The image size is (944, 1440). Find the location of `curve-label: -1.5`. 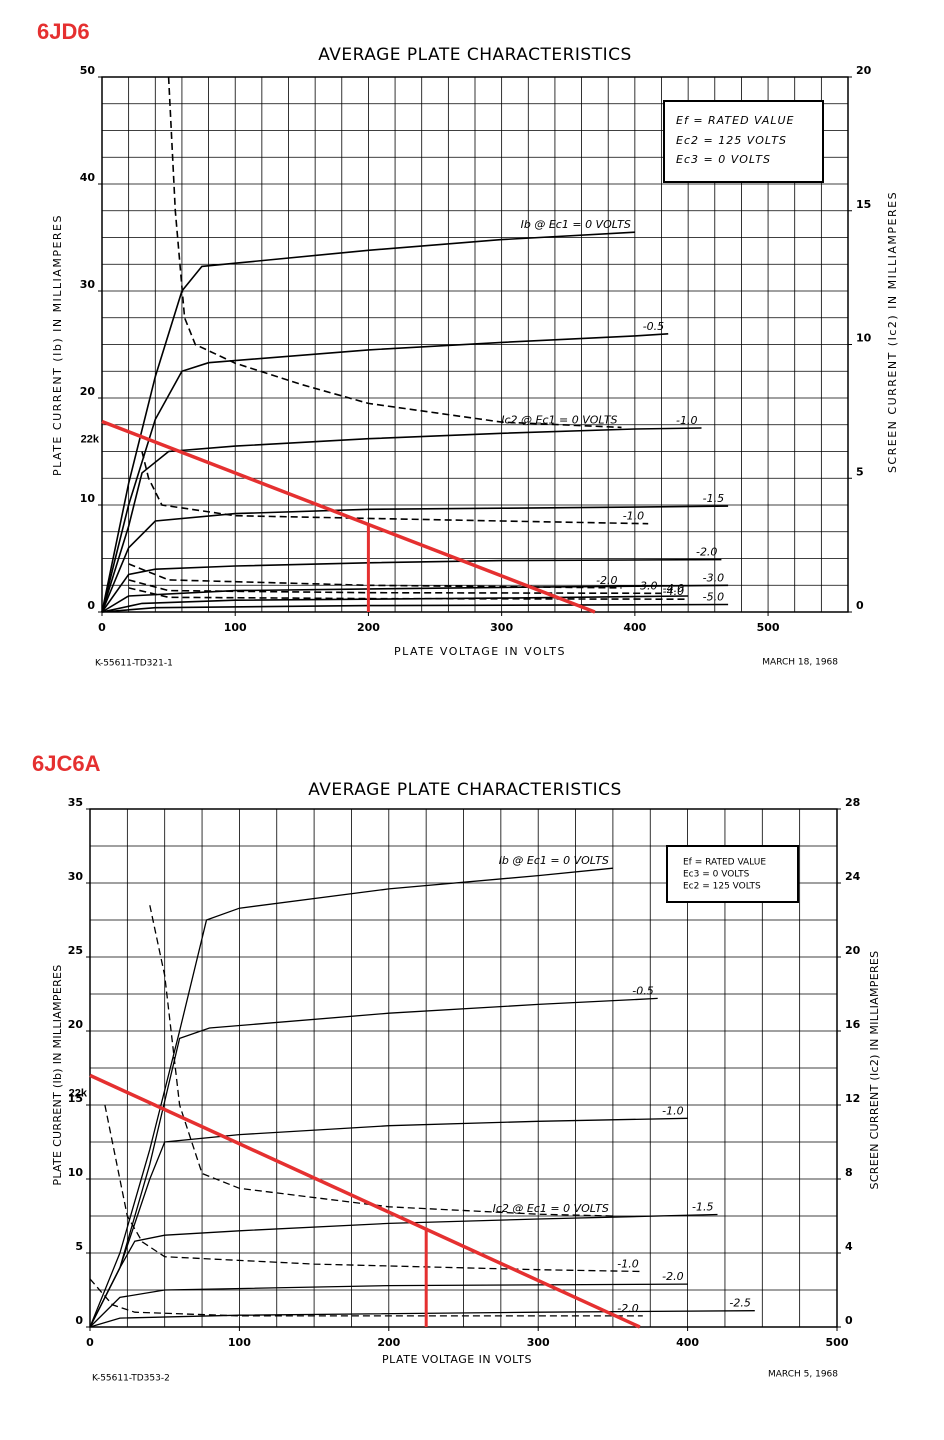

curve-label: -1.5 is located at coordinates (702, 1207).